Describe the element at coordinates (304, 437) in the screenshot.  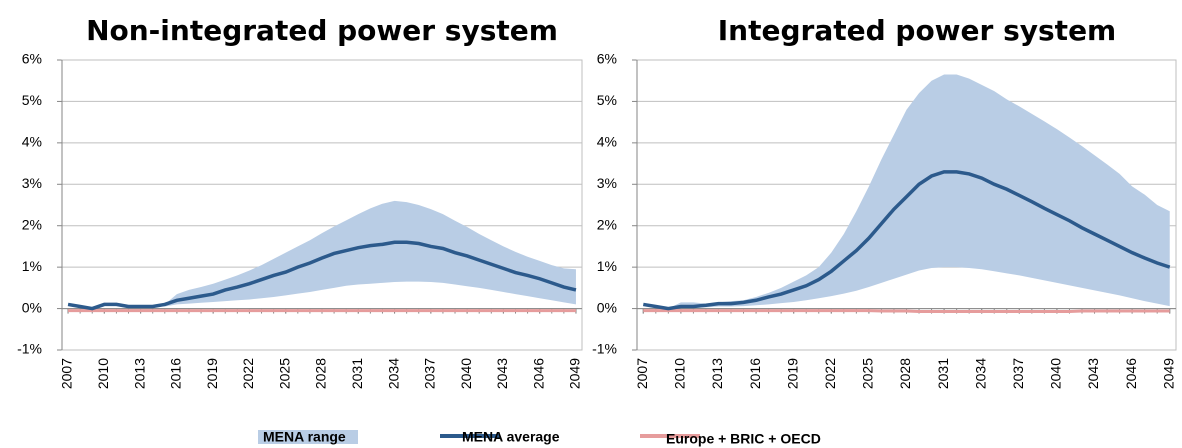
I see `legend-label: MENA range` at that location.